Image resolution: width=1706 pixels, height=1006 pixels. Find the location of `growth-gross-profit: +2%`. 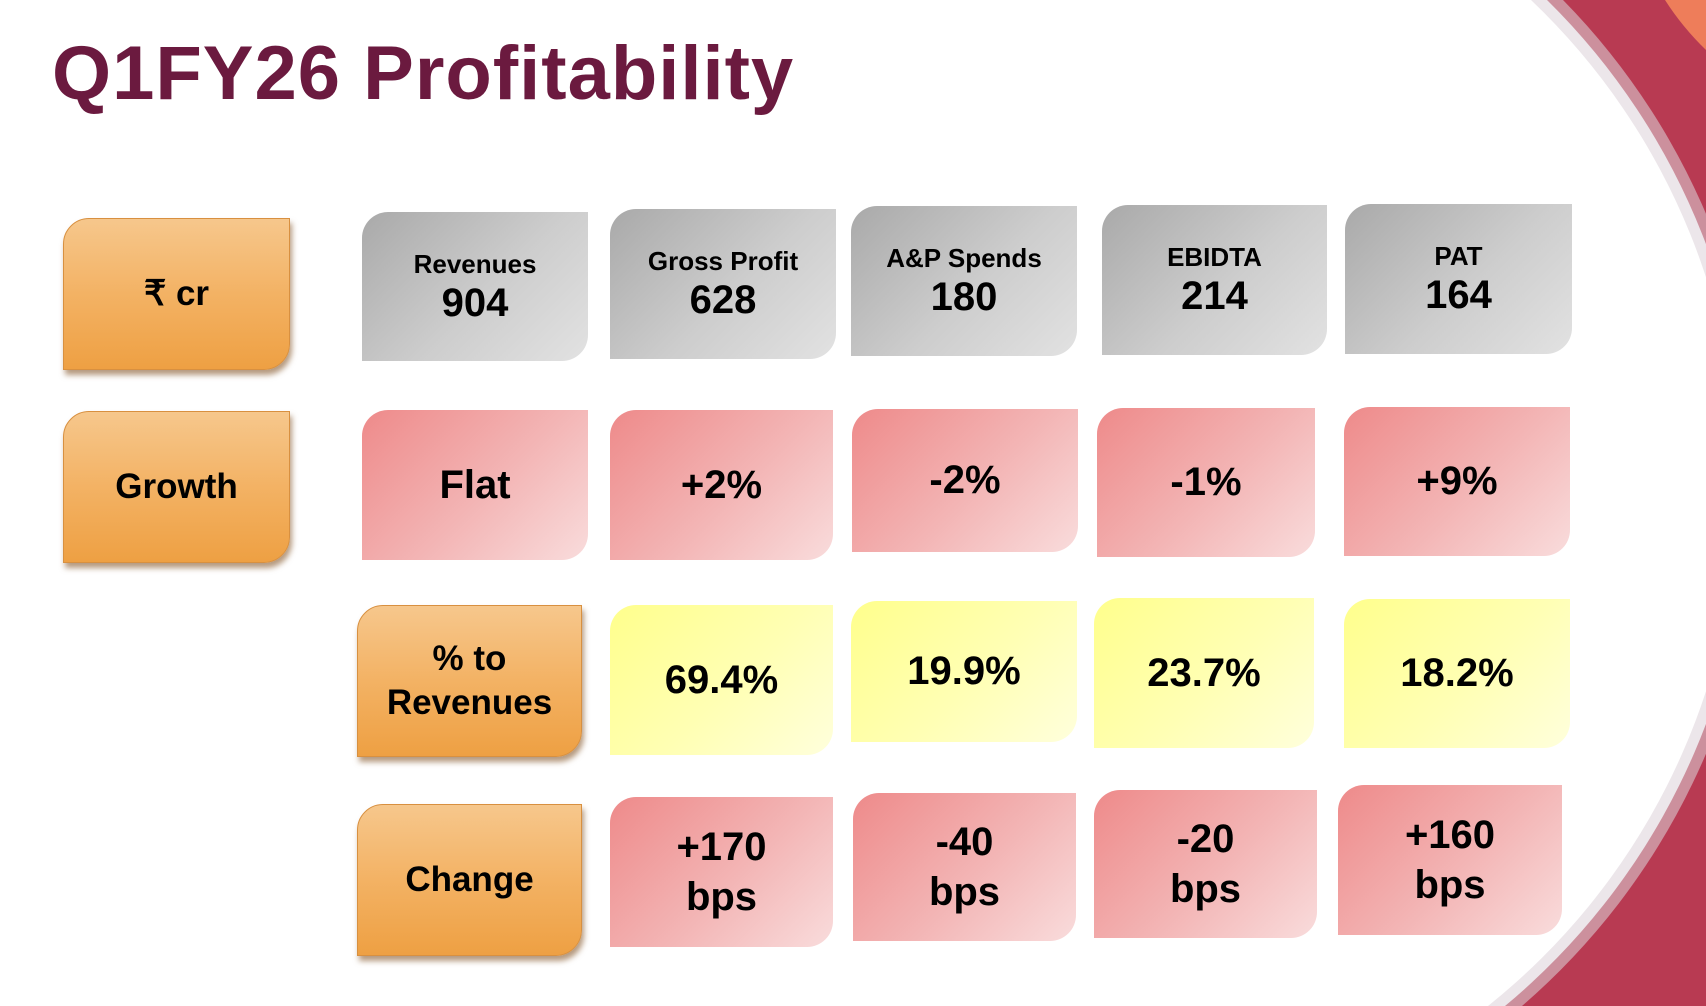

growth-gross-profit: +2% is located at coordinates (721, 485).